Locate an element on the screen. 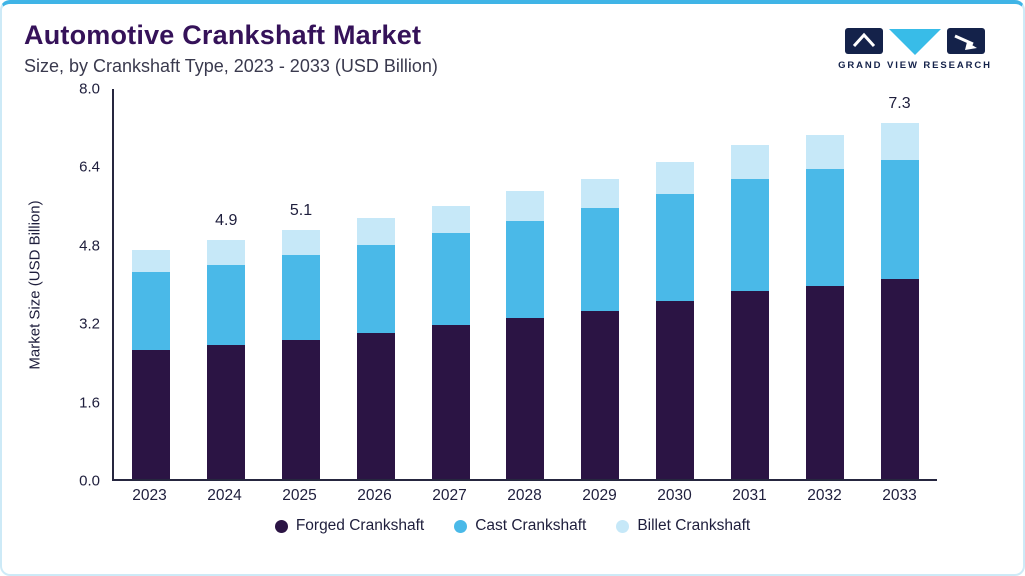  y-tick-label: 0.0 is located at coordinates (89, 481).